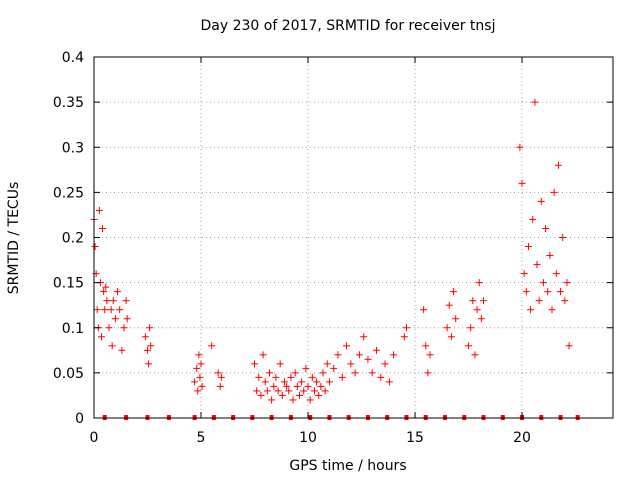 Image resolution: width=640 pixels, height=484 pixels. I want to click on x-tick-label: 0, so click(94, 438).